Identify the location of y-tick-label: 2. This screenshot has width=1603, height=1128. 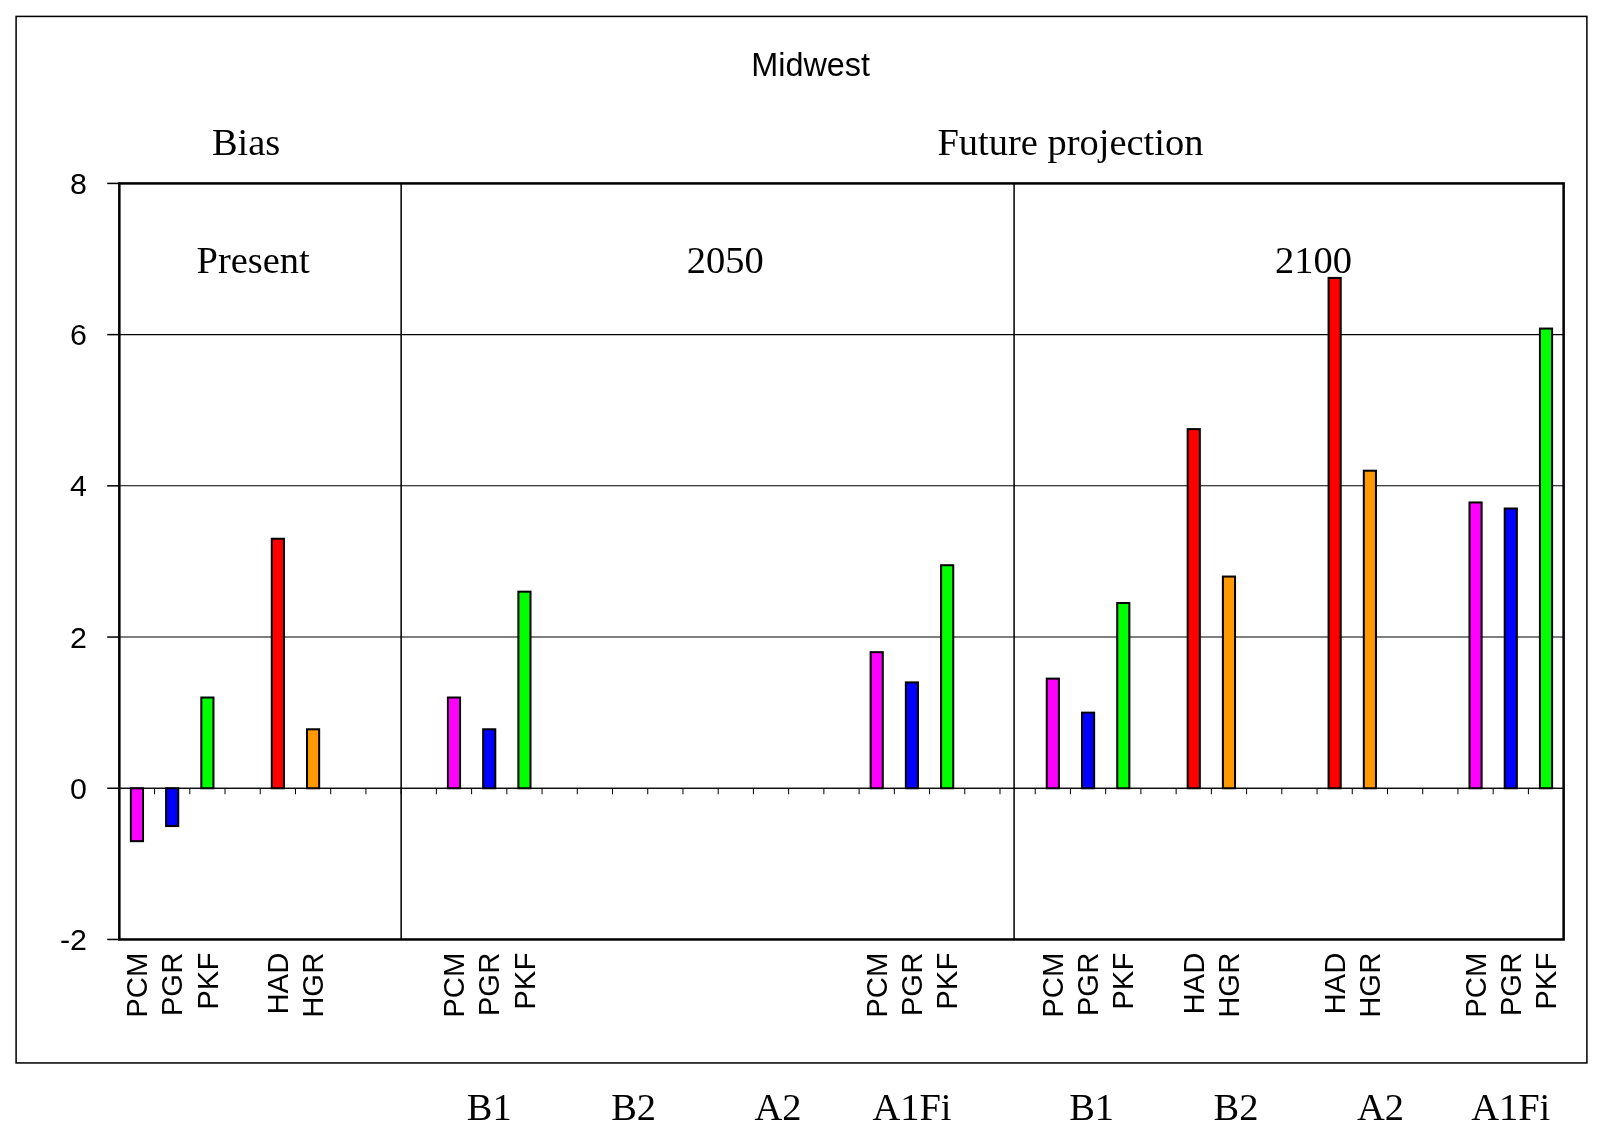
(78, 637).